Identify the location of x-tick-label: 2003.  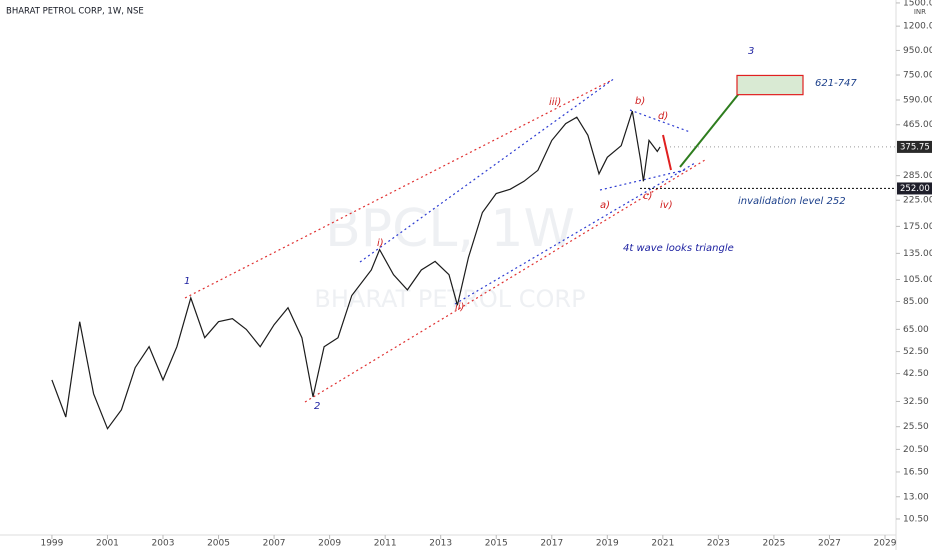
(163, 544).